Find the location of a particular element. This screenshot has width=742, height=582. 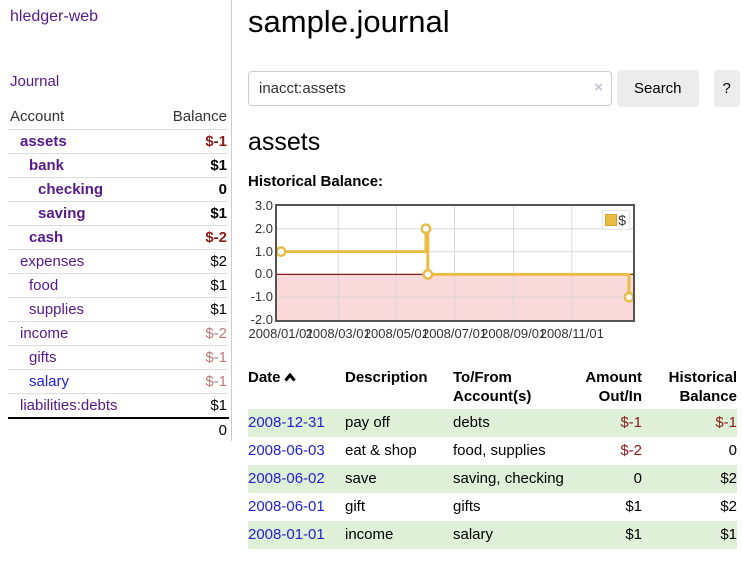

transaction-date-link: 2008-01-01 is located at coordinates (286, 534).